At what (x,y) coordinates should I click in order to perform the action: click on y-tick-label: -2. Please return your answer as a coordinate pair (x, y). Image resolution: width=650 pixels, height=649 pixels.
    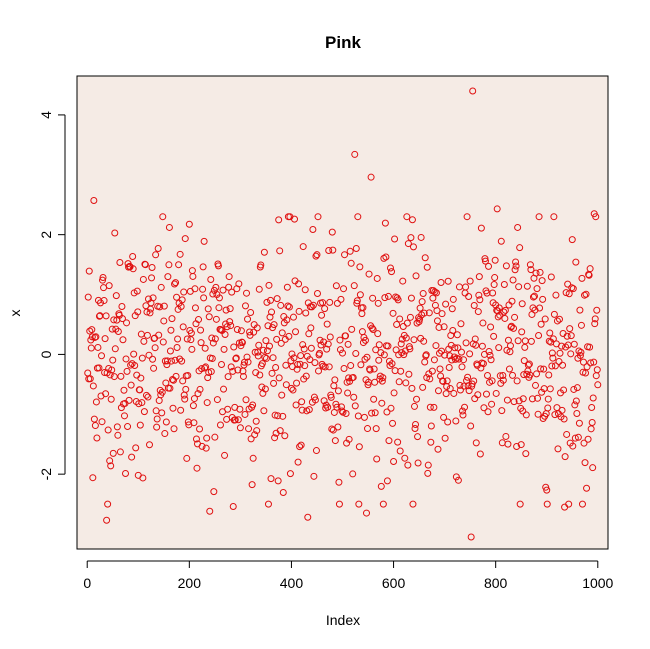
    Looking at the image, I should click on (46, 474).